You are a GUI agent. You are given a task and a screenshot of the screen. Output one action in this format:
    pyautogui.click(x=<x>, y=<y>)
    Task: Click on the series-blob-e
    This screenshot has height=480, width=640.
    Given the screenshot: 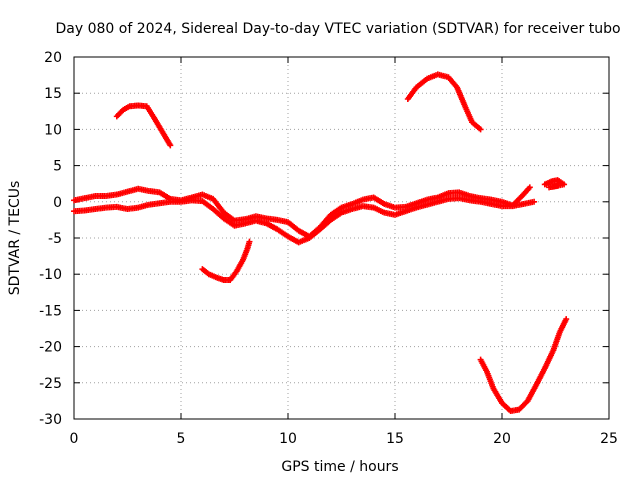 What is the action you would take?
    pyautogui.click(x=554, y=184)
    